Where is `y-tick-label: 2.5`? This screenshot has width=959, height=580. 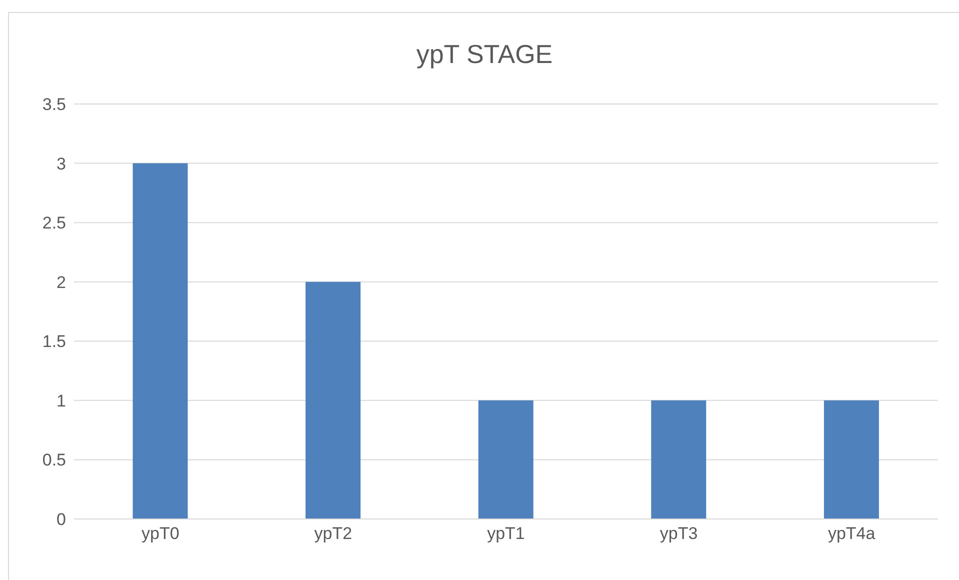
y-tick-label: 2.5 is located at coordinates (54, 223).